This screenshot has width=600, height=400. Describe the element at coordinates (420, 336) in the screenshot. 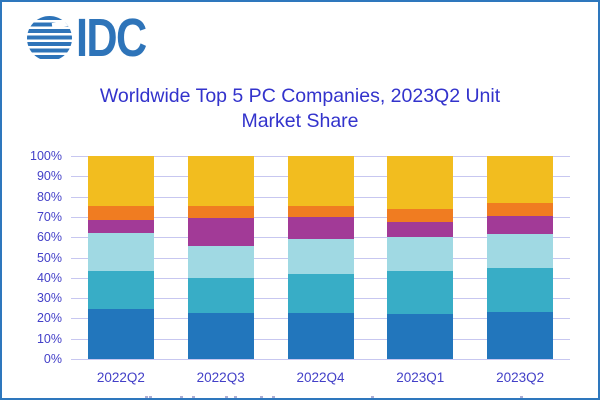

I see `bar-2023Q1-segment-1-dark-blue` at that location.